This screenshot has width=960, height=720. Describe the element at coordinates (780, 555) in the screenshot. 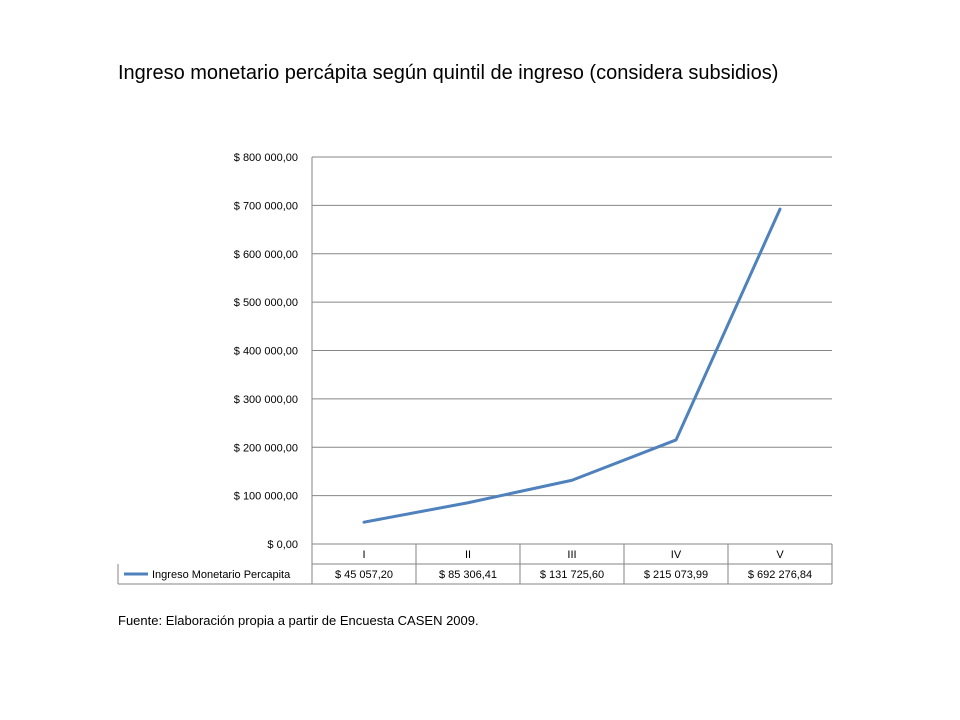

I see `x-category-label: V` at that location.